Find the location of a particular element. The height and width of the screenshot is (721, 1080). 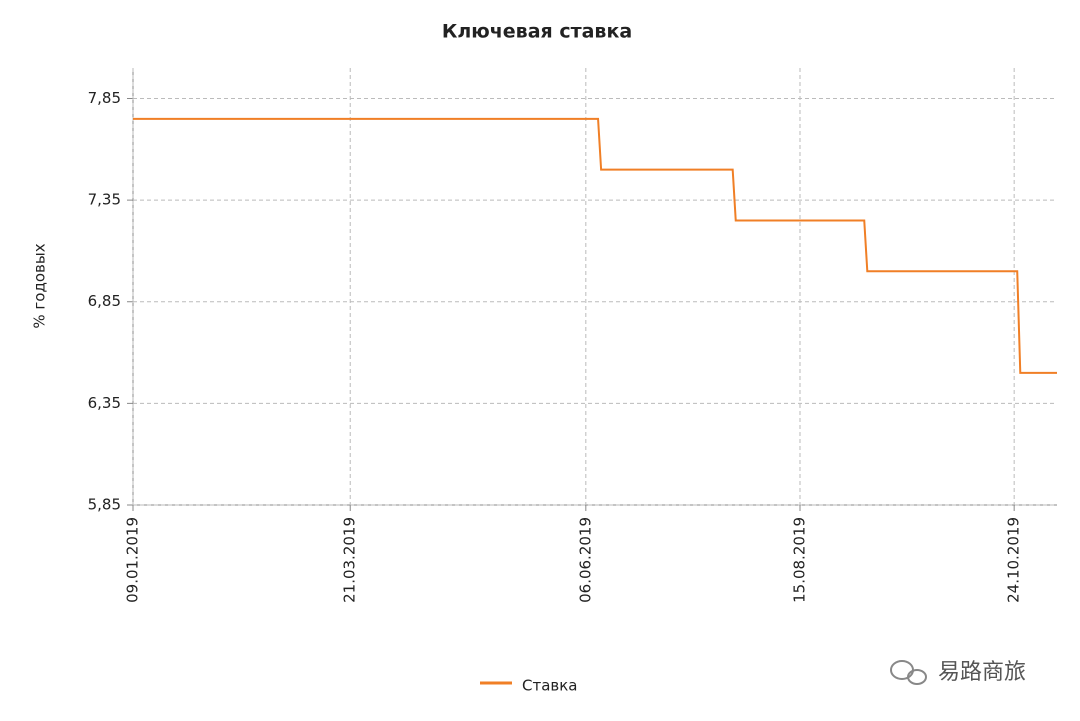

x-tick-label: 21.03.2019 is located at coordinates (350, 560).